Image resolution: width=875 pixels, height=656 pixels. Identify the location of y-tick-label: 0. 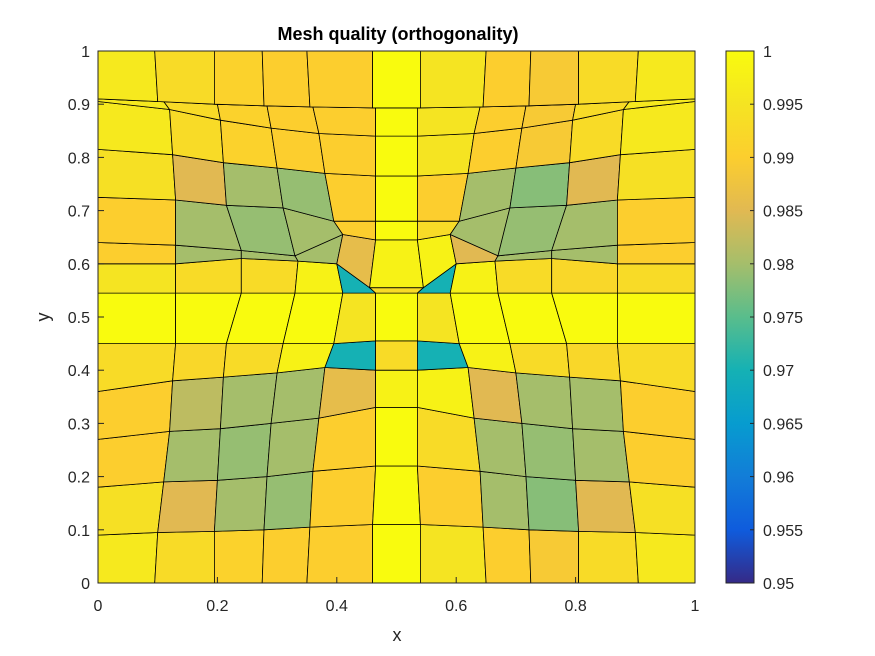
(85, 584).